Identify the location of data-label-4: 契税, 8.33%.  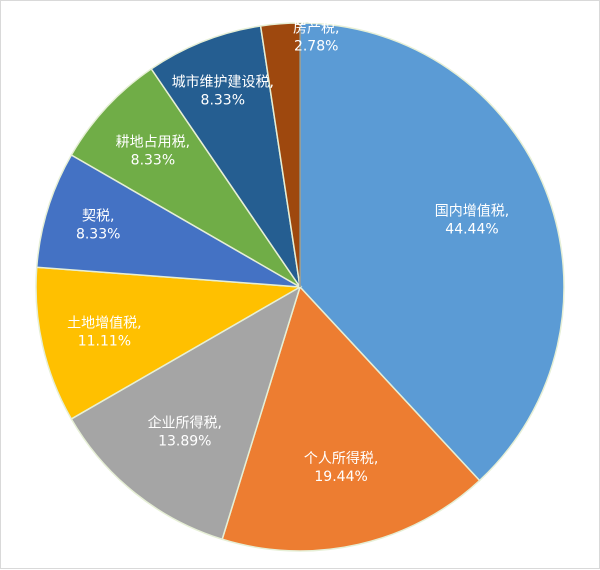
(98, 226).